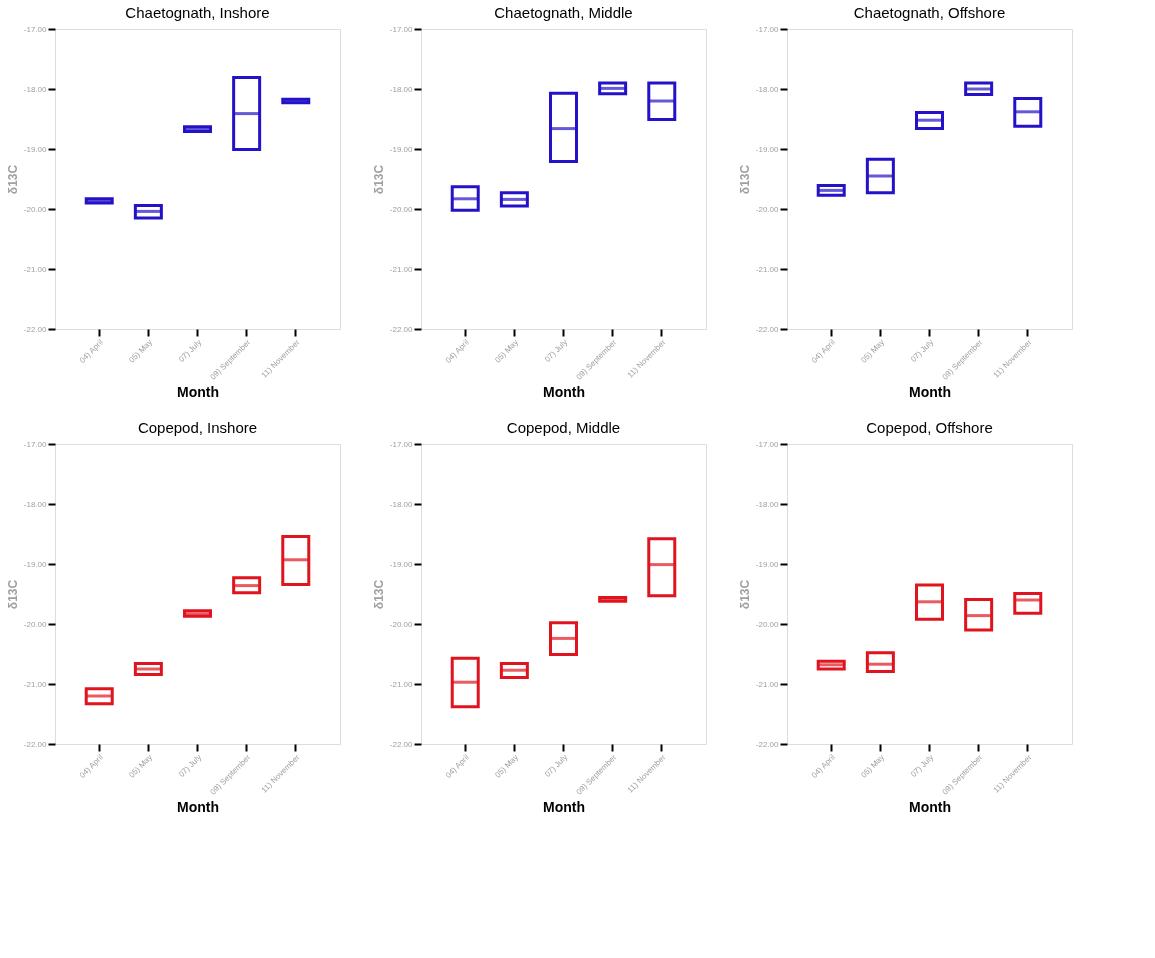 This screenshot has width=1155, height=958. What do you see at coordinates (563, 427) in the screenshot?
I see `chart-title: Copepod, Middle` at bounding box center [563, 427].